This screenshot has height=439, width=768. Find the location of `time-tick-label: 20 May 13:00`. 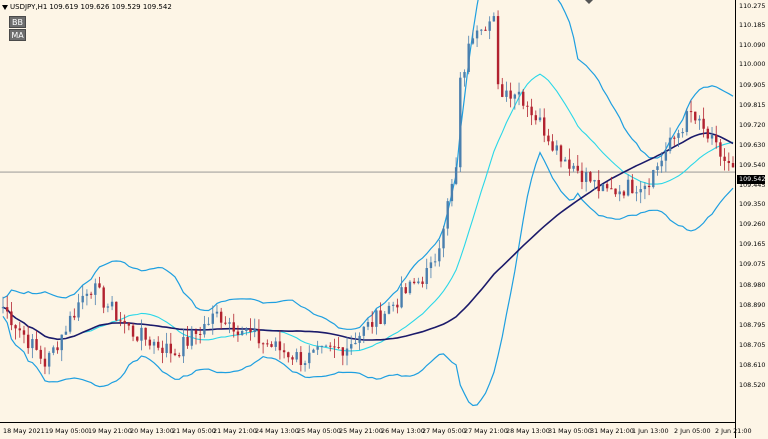

time-tick-label: 20 May 13:00 is located at coordinates (152, 431).